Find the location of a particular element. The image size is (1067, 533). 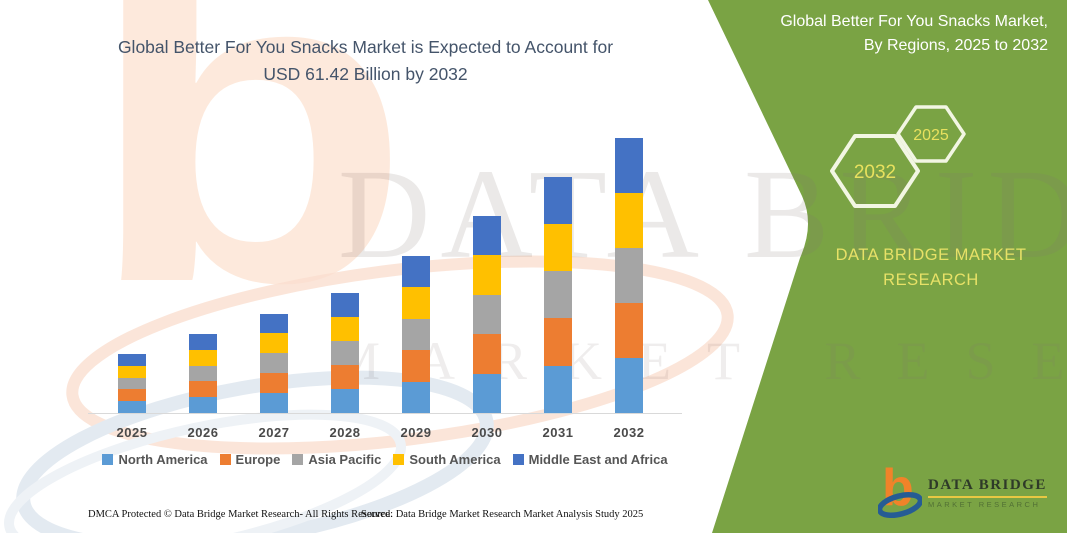

x-axis-label-2030: 2030 is located at coordinates (487, 432).